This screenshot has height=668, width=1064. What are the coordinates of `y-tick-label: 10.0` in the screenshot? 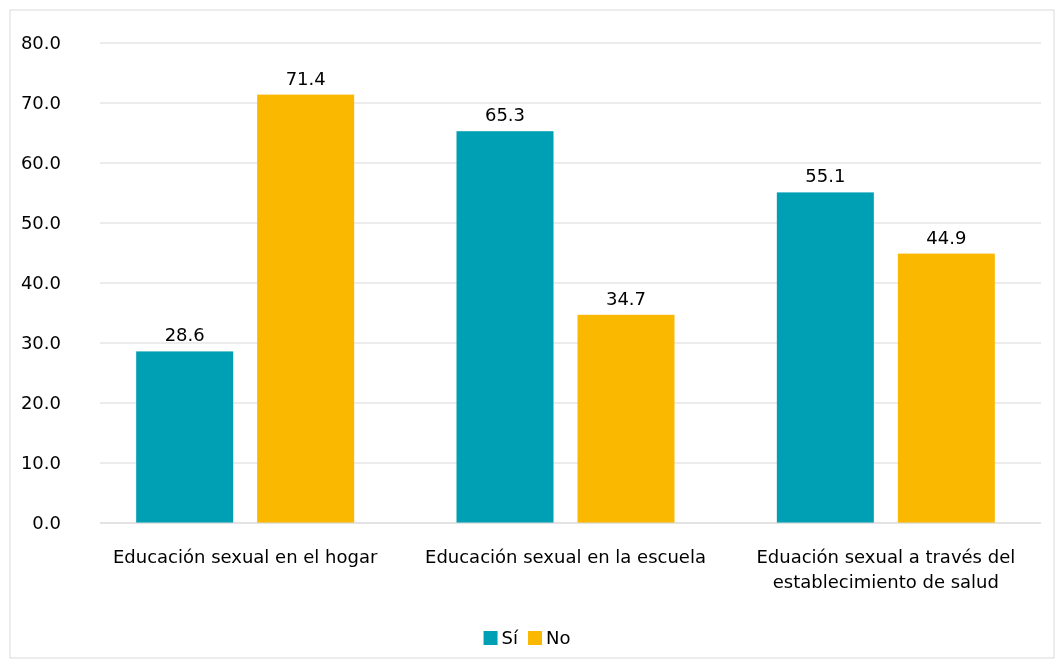 It's located at (40, 462).